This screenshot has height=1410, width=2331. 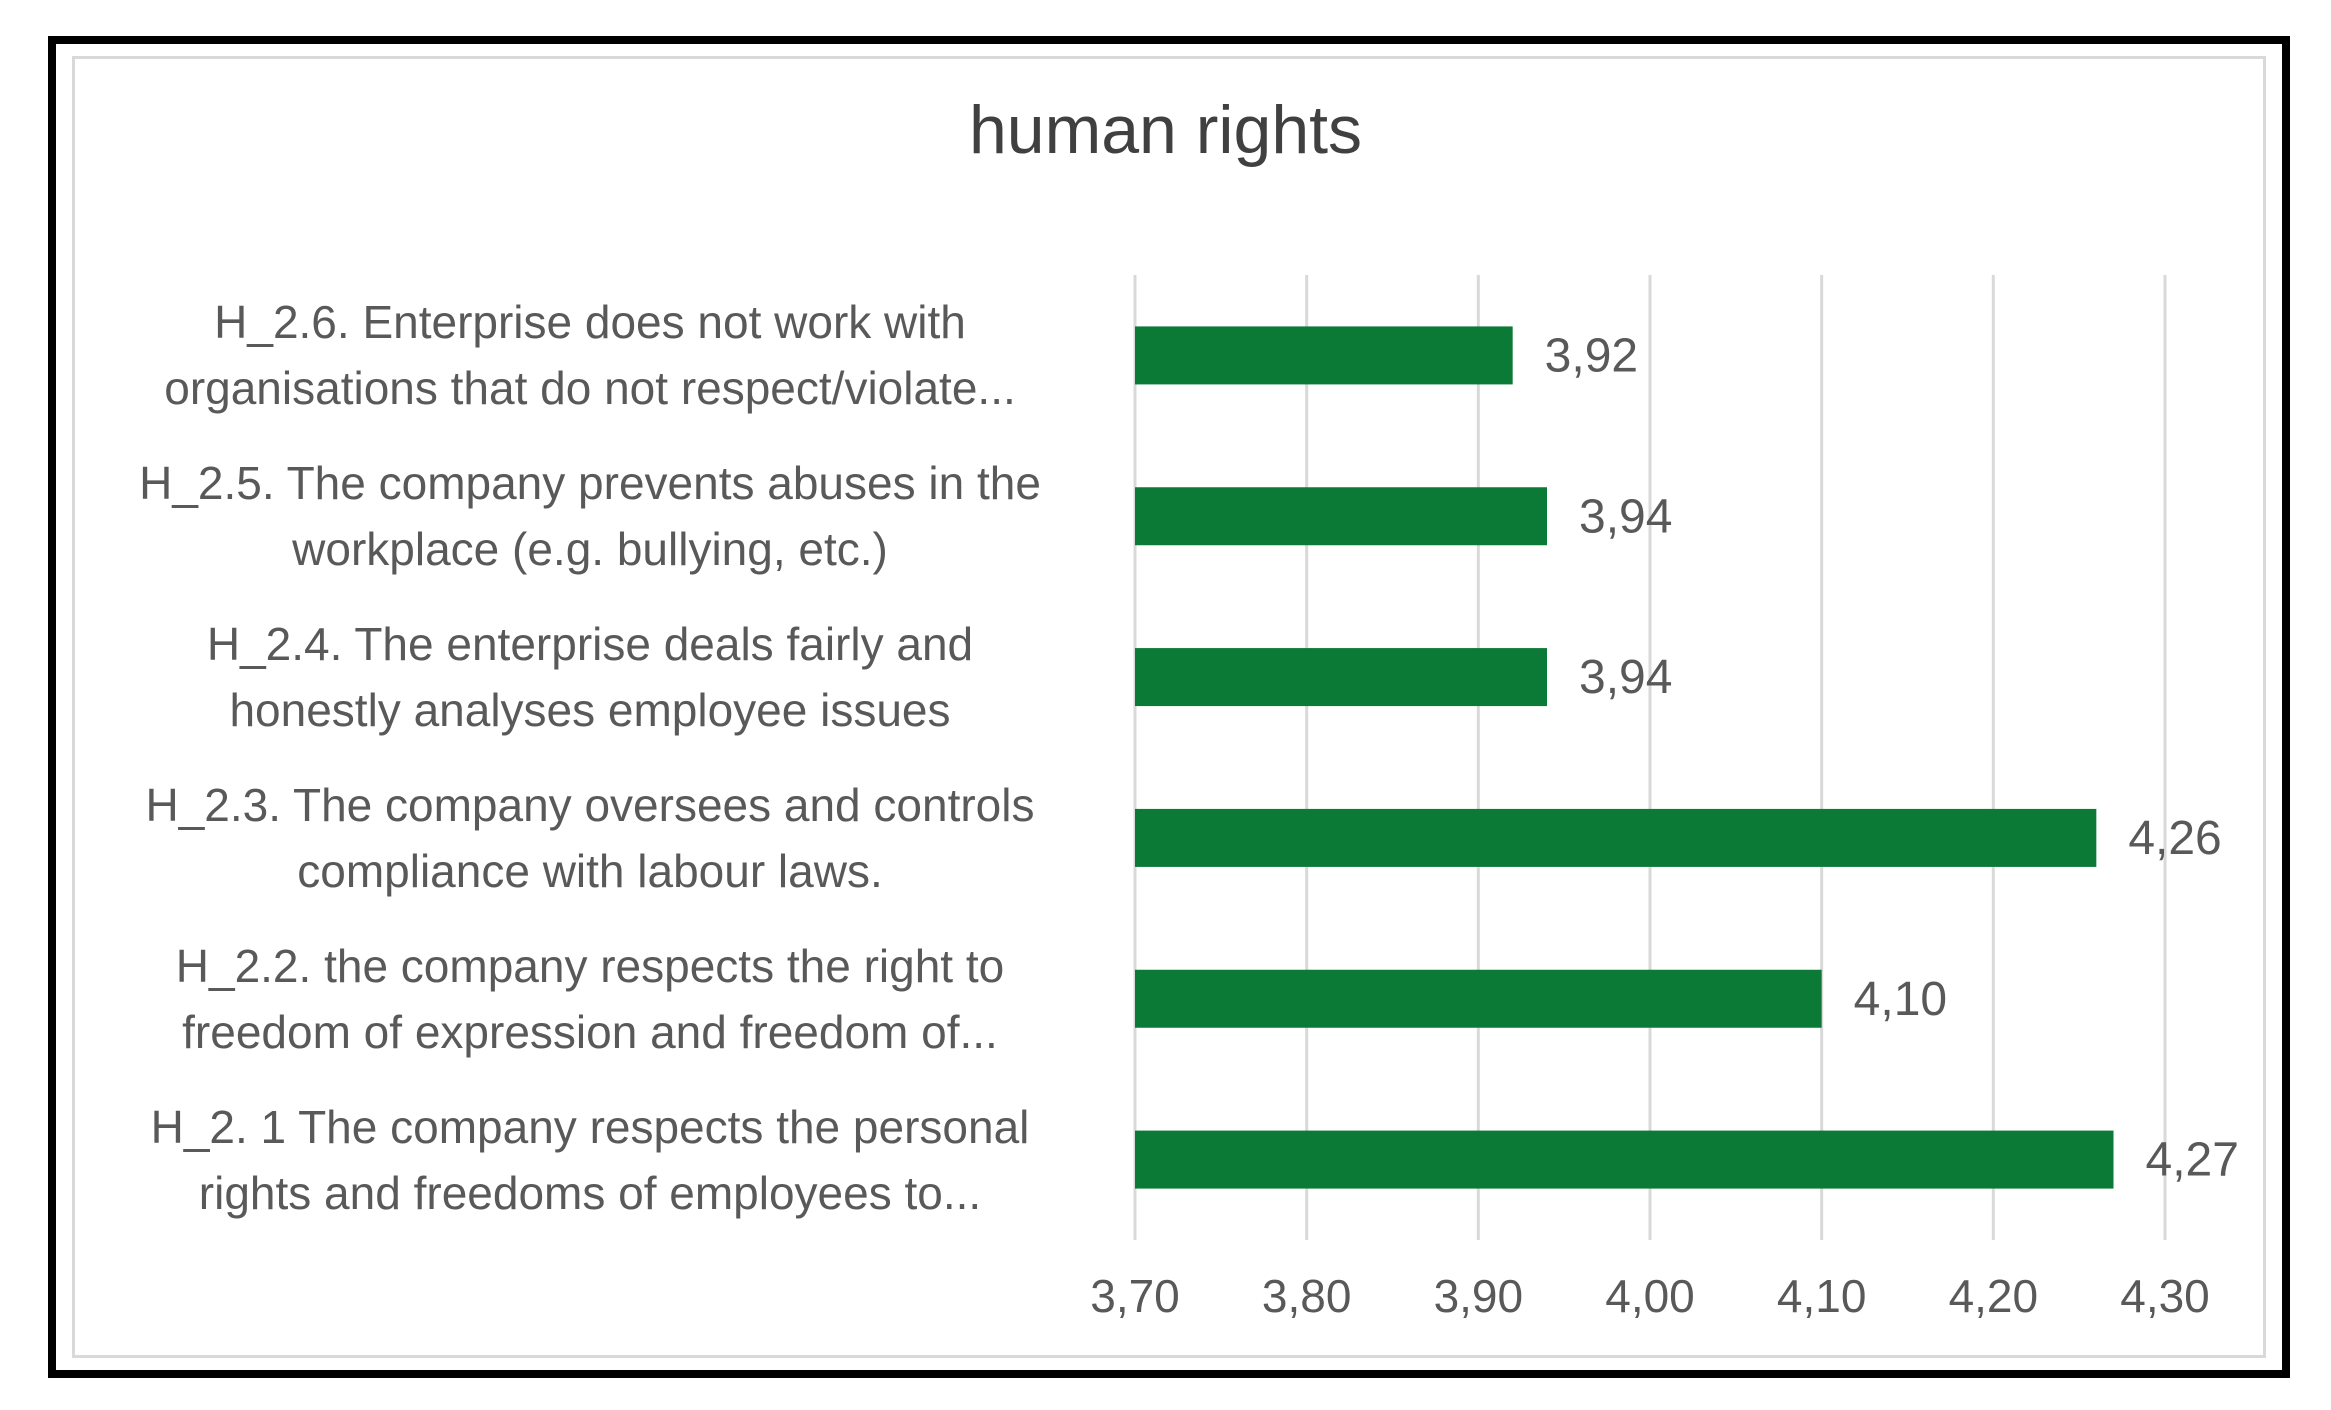 I want to click on data-label: 4,10, so click(x=1900, y=999).